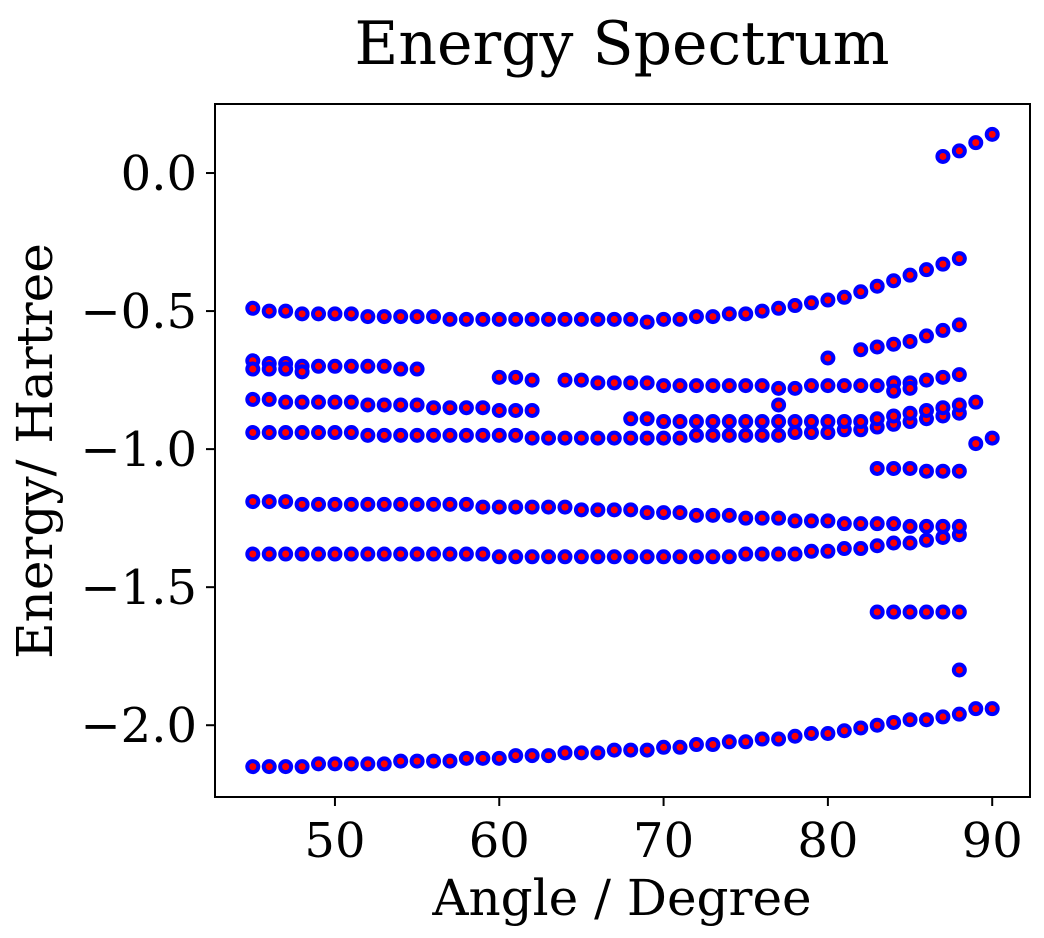  Describe the element at coordinates (138, 312) in the screenshot. I see `y-tick-label-1: −0.5` at that location.